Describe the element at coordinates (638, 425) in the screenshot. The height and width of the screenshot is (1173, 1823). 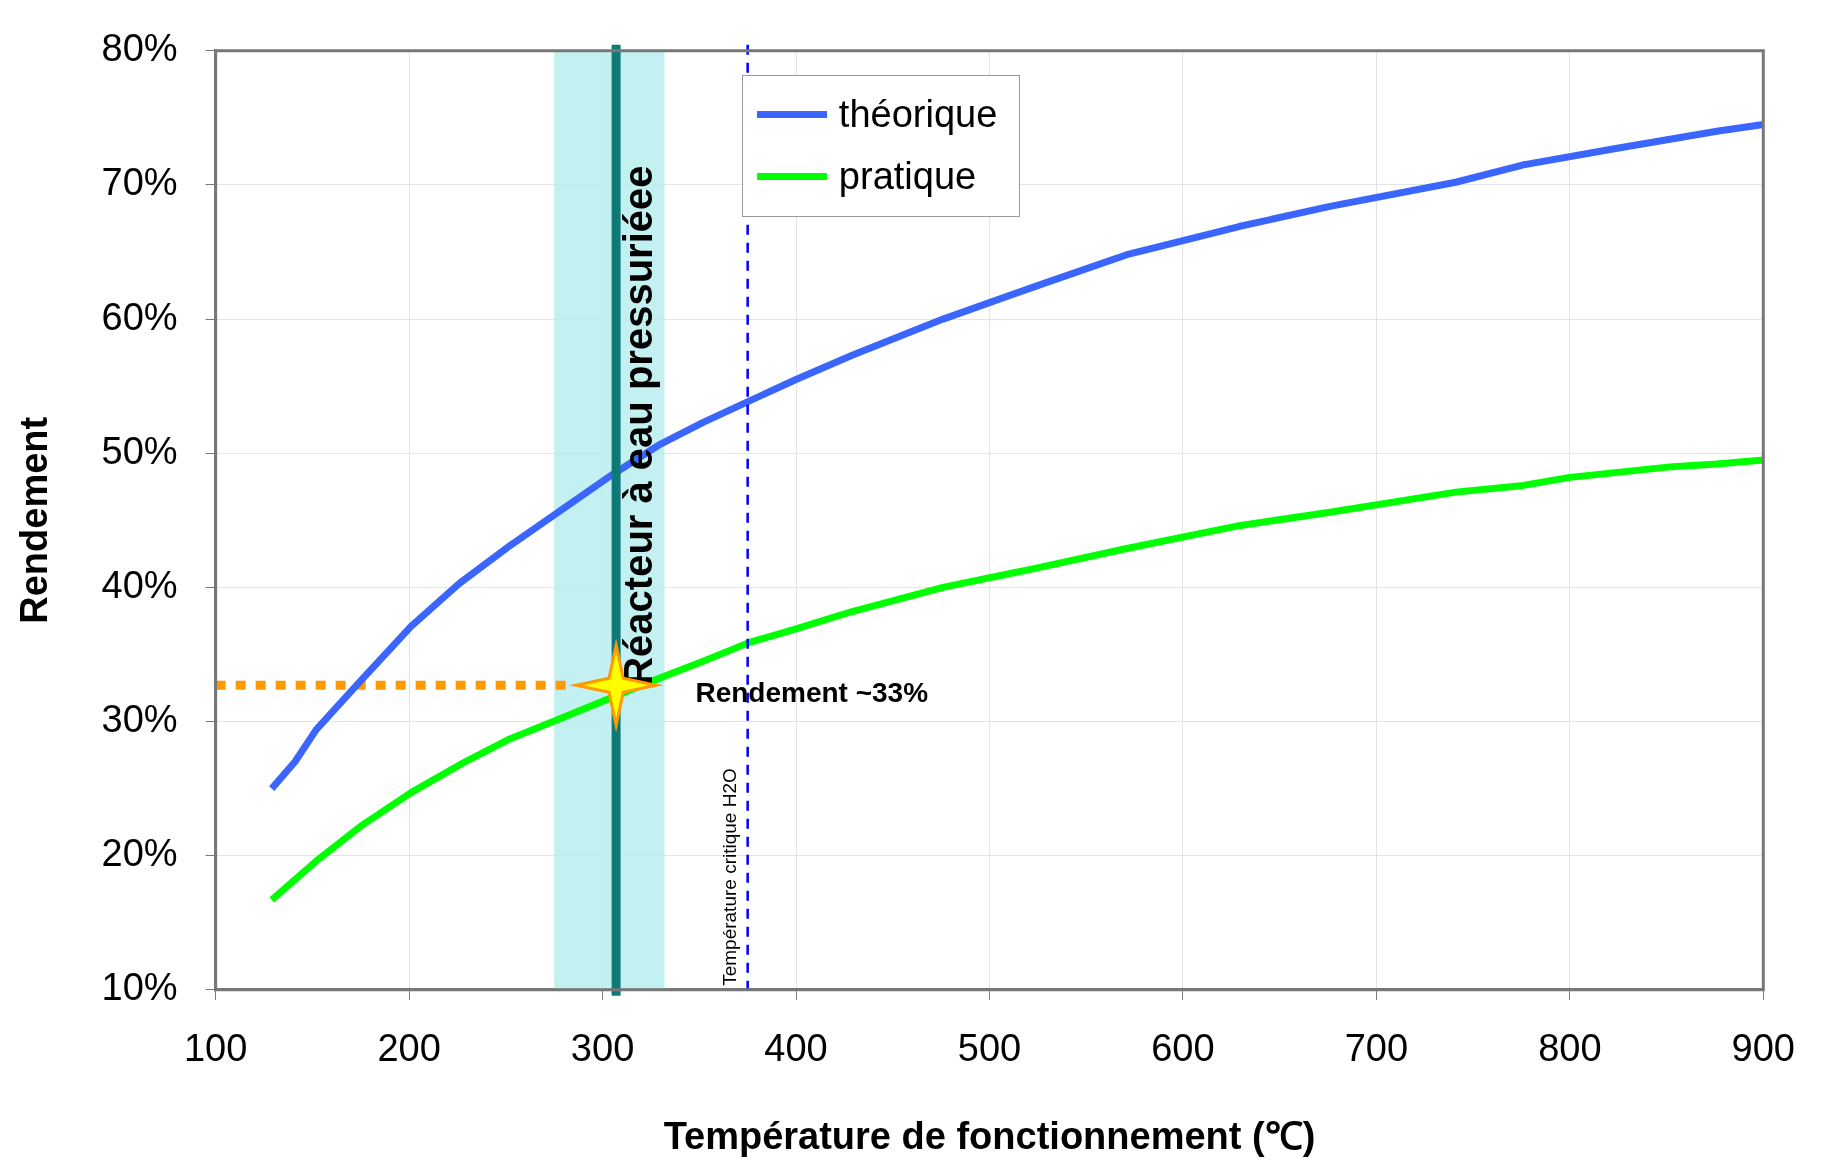
I see `ref-line-label: Réacteur à eau pressuriéee` at that location.